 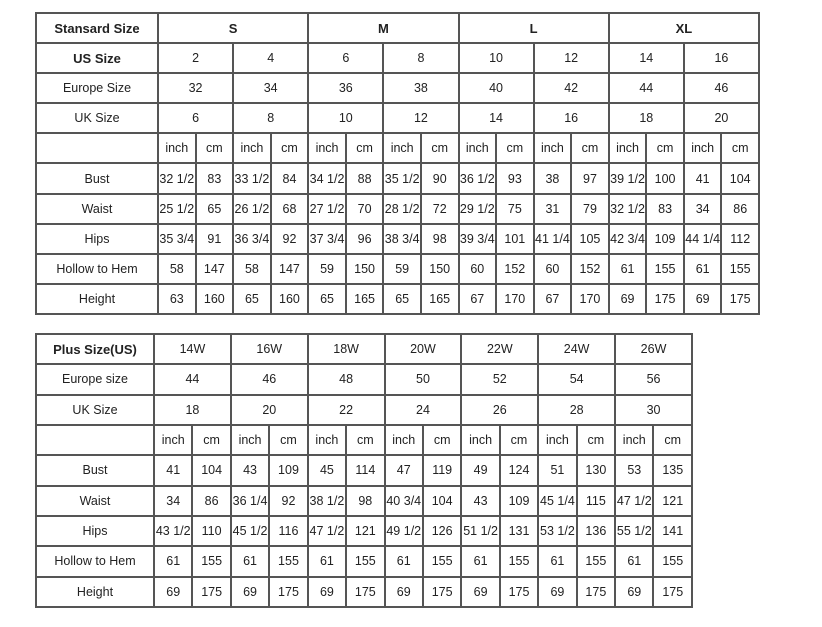 I want to click on inch-value: 32 1/2, so click(x=177, y=178).